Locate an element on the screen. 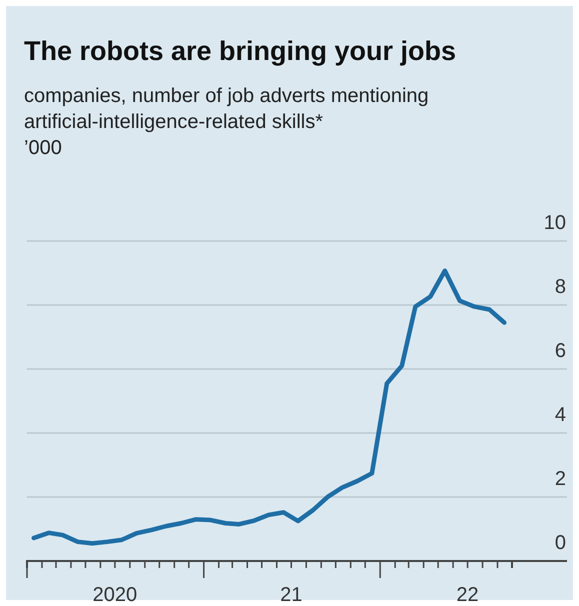 This screenshot has width=579, height=606. y-tick-label: 4 is located at coordinates (560, 415).